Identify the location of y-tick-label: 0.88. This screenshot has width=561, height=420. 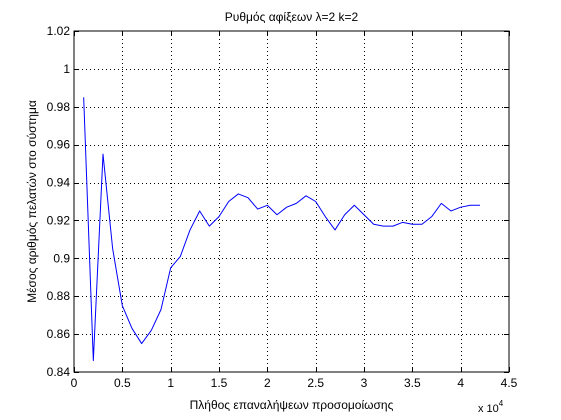
(59, 296).